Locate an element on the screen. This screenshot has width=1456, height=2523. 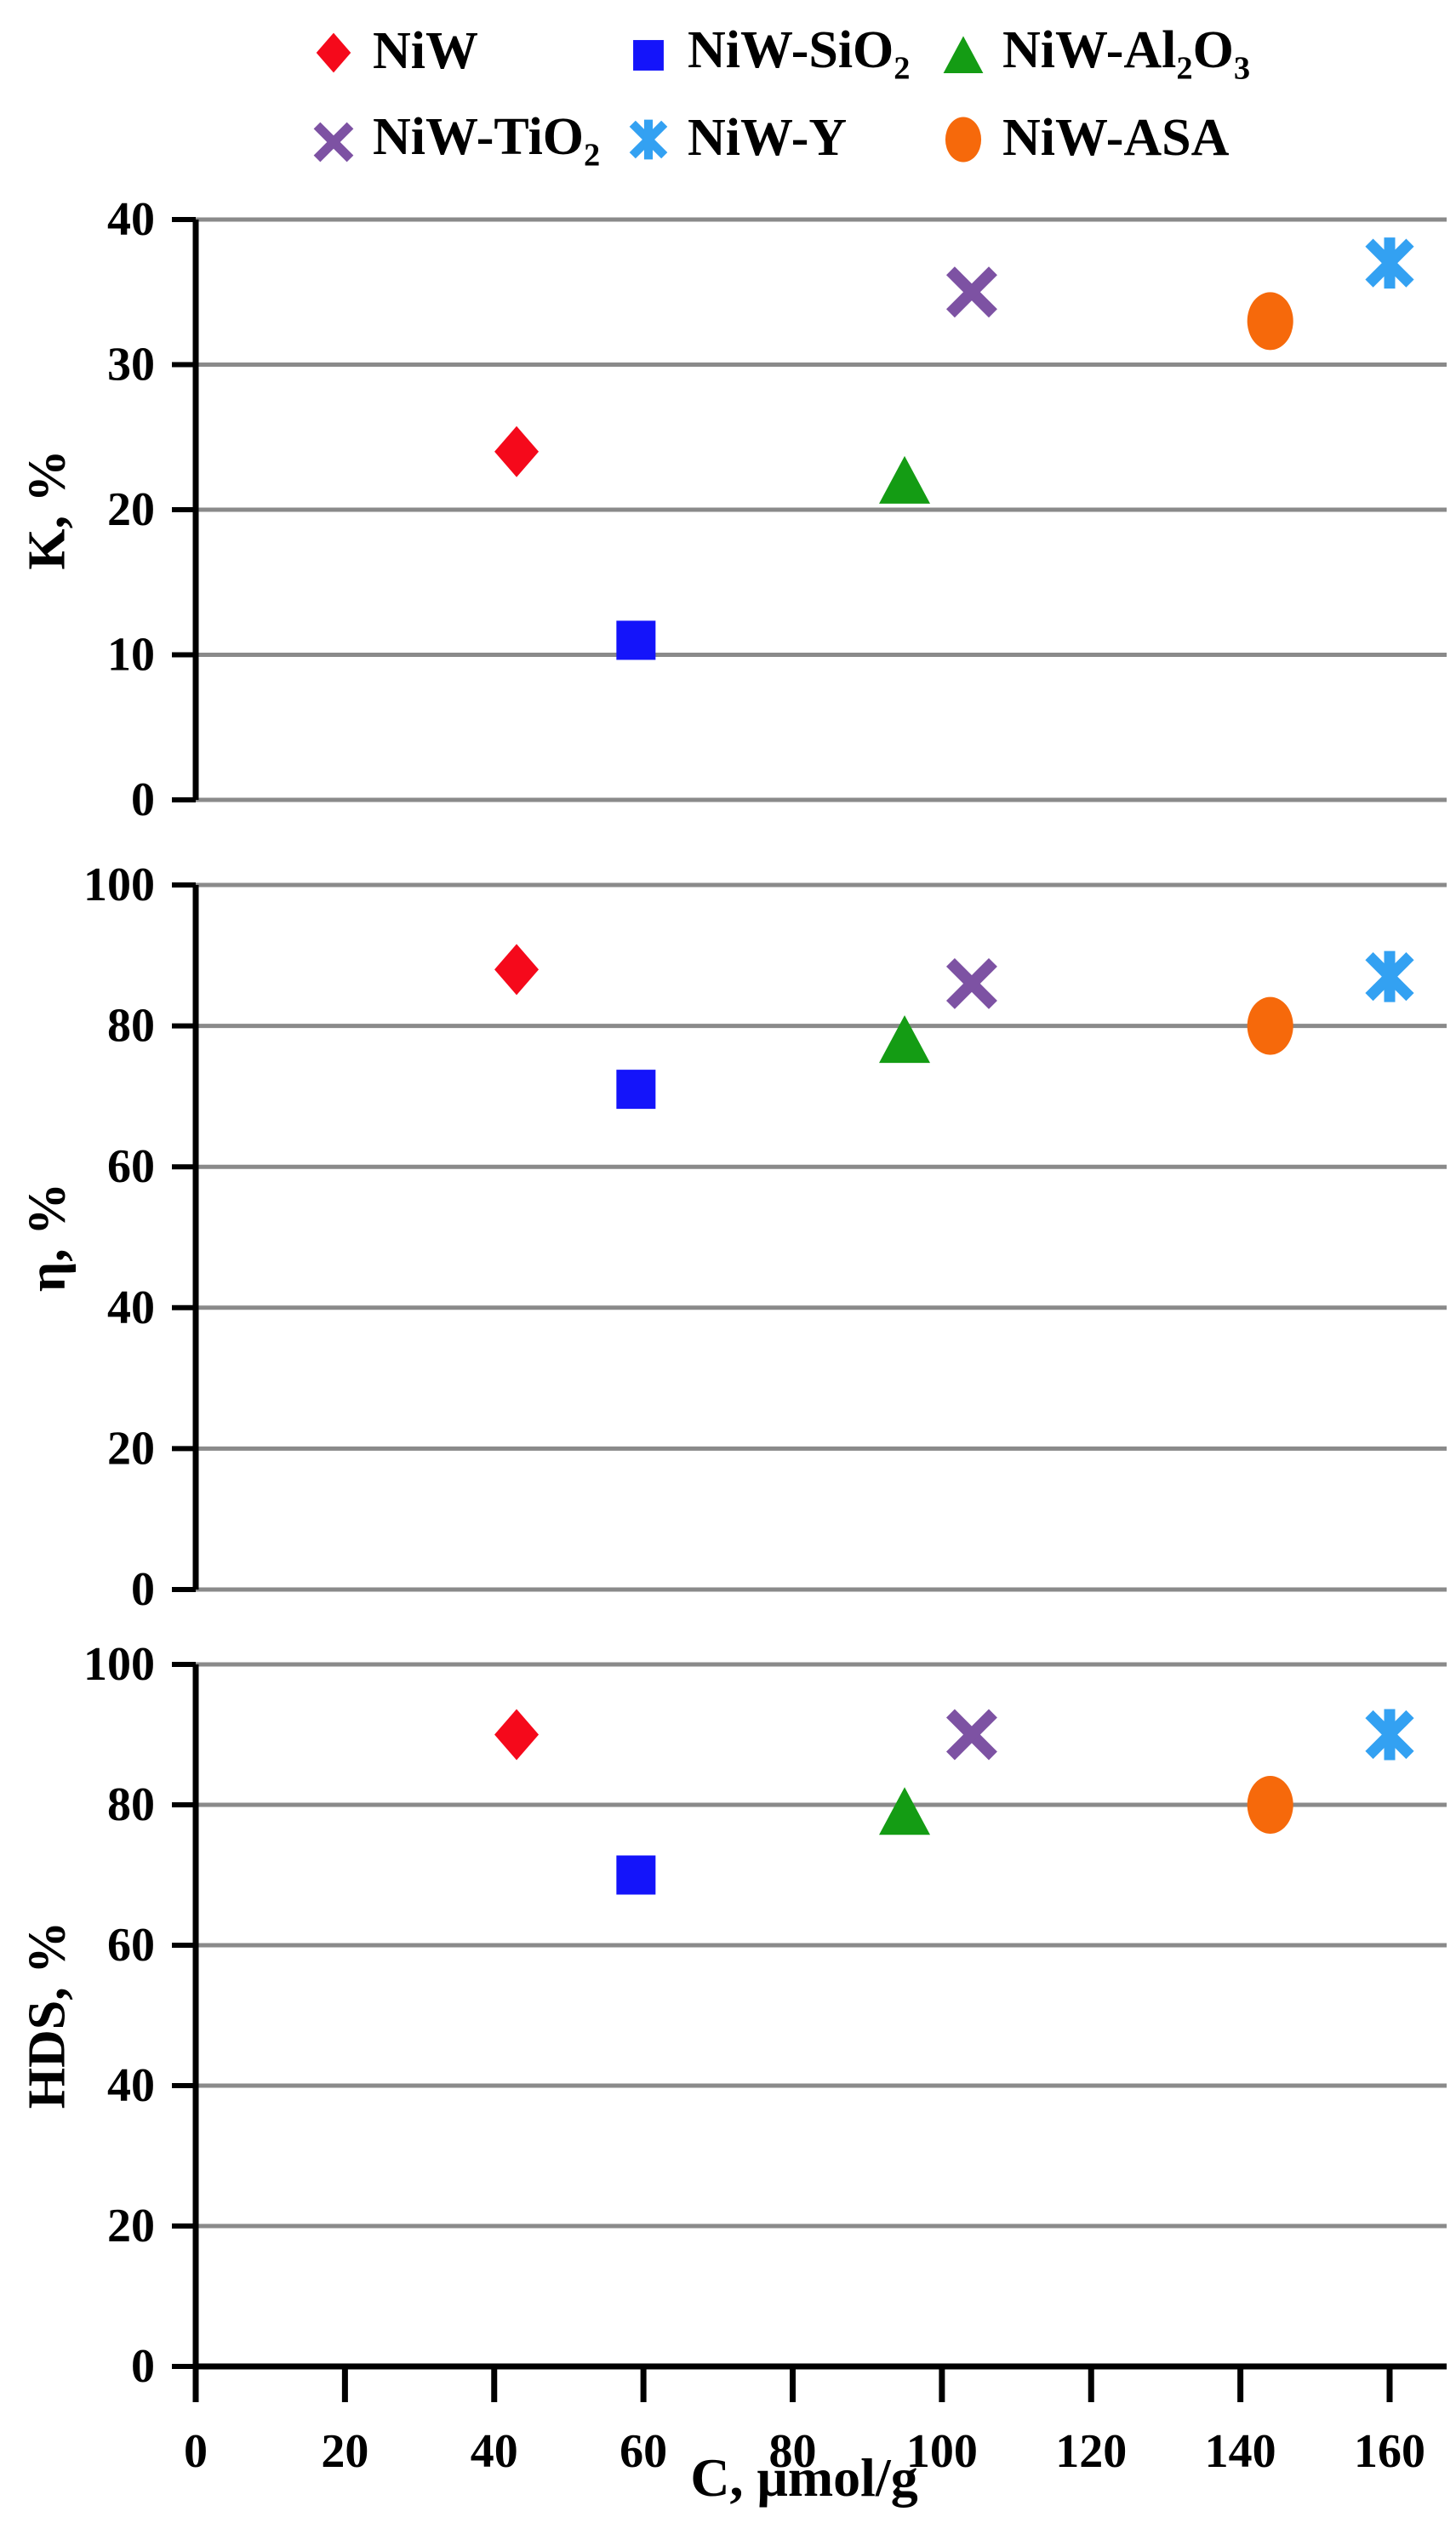
x-tick-label: 60 is located at coordinates (643, 2451).